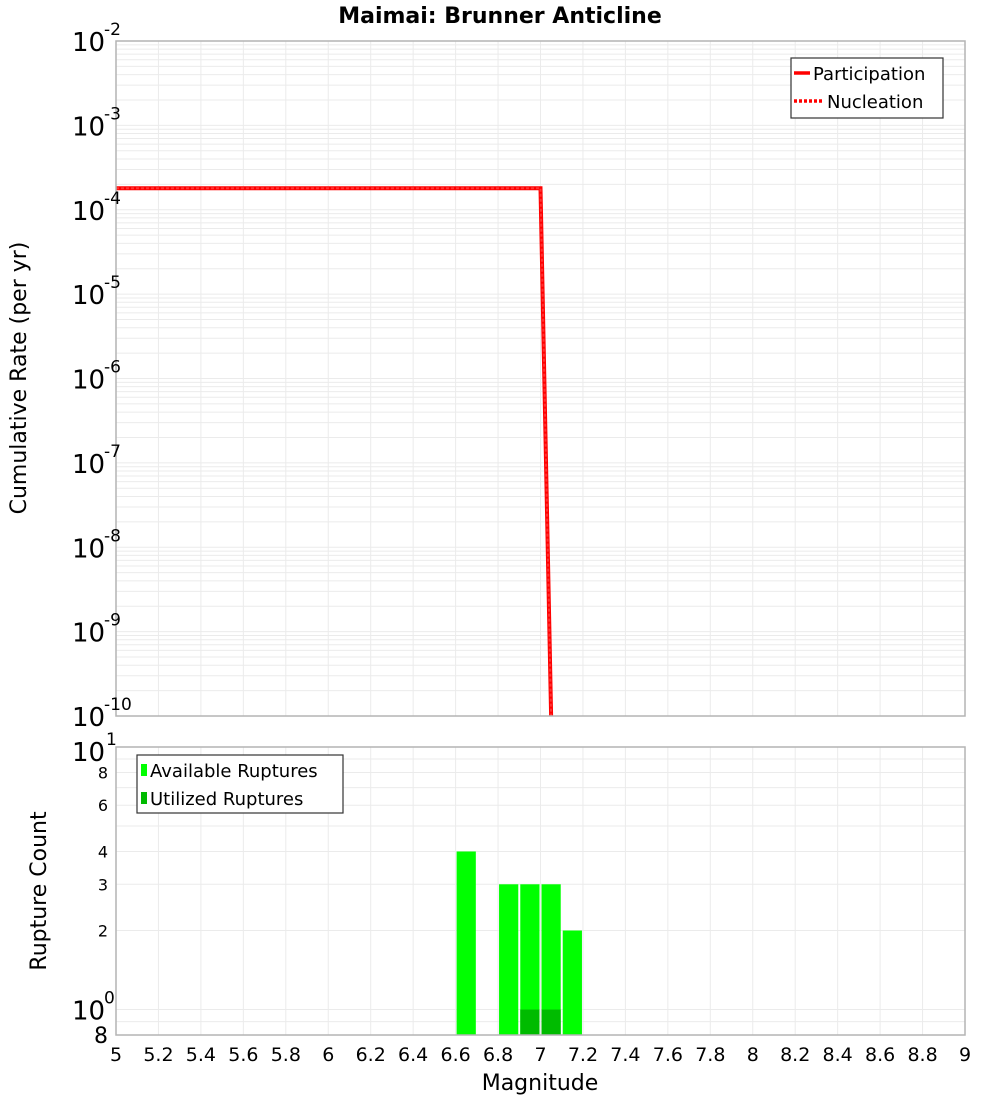 The width and height of the screenshot is (1000, 1100). I want to click on x-axis-label: Magnitude, so click(540, 1083).